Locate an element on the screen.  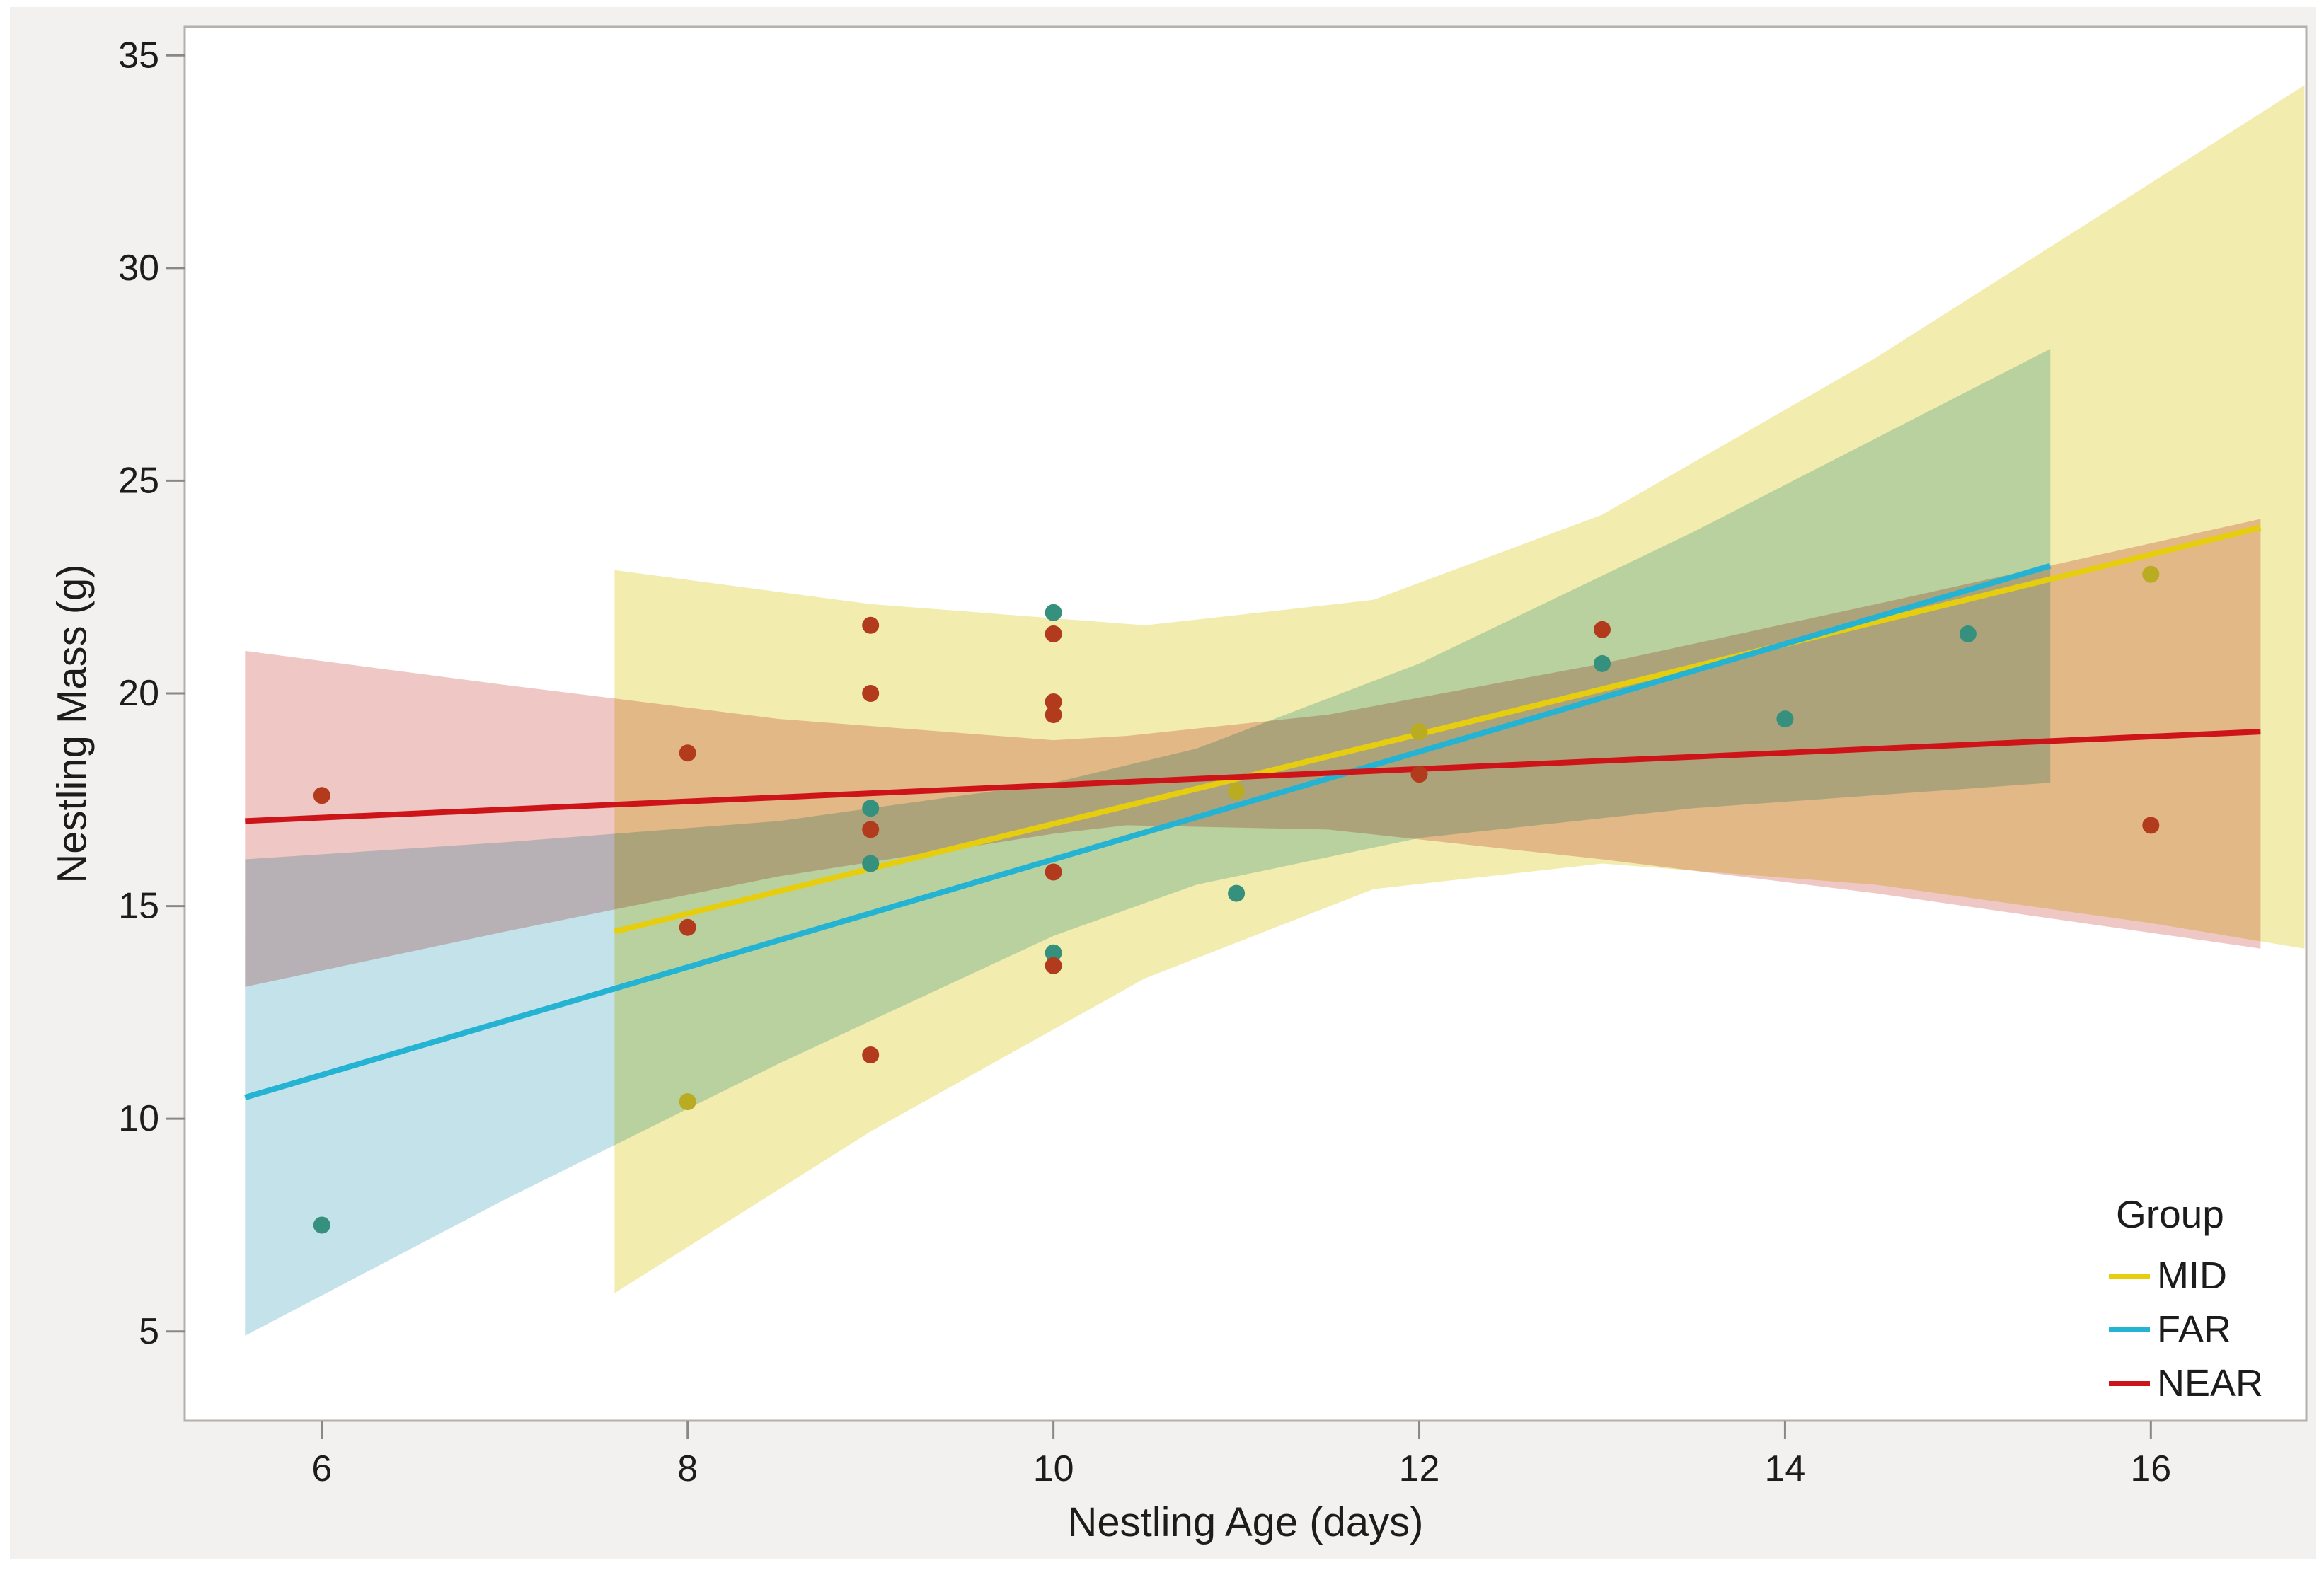
legend: Group MID FAR NEAR is located at coordinates (2202, 1294).